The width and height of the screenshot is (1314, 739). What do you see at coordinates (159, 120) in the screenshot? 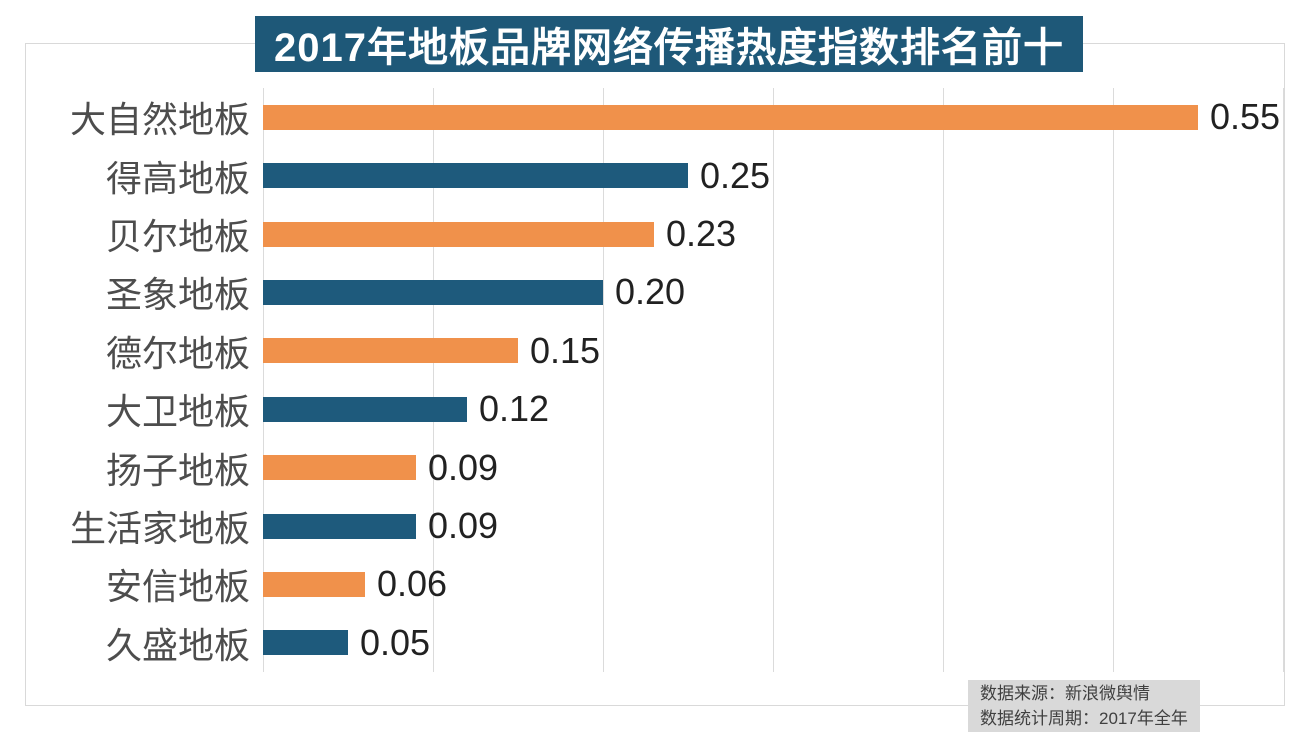
I see `category-label: 大自然地板` at bounding box center [159, 120].